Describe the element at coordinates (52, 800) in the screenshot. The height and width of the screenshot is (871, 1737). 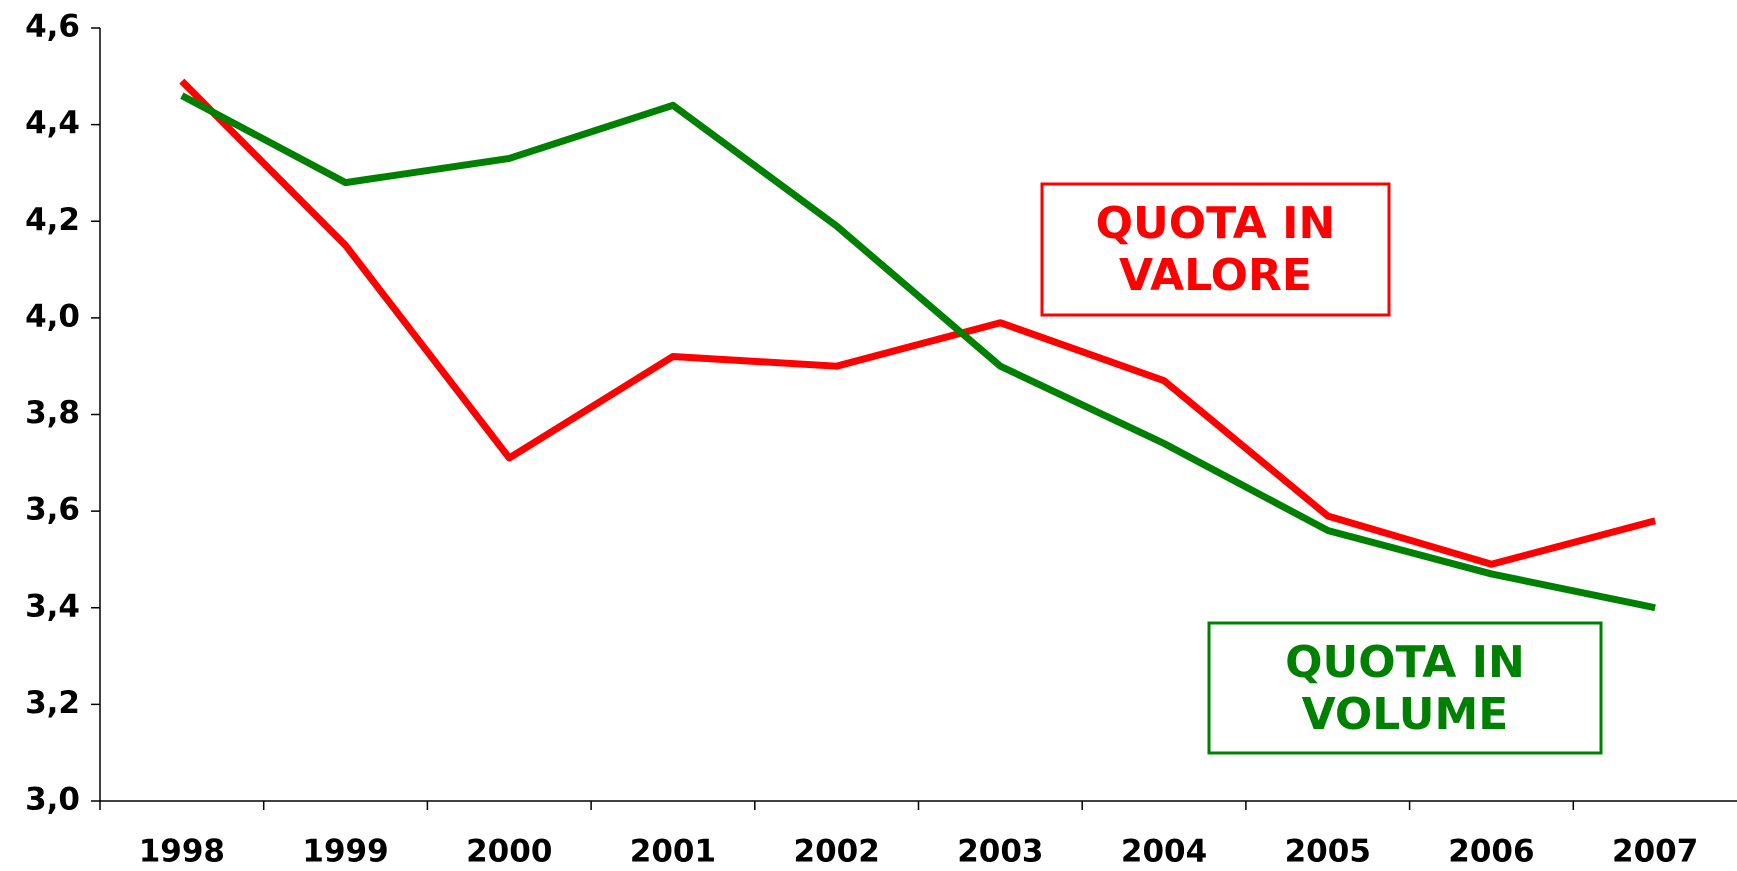
I see `y-tick-label: 3,0` at that location.